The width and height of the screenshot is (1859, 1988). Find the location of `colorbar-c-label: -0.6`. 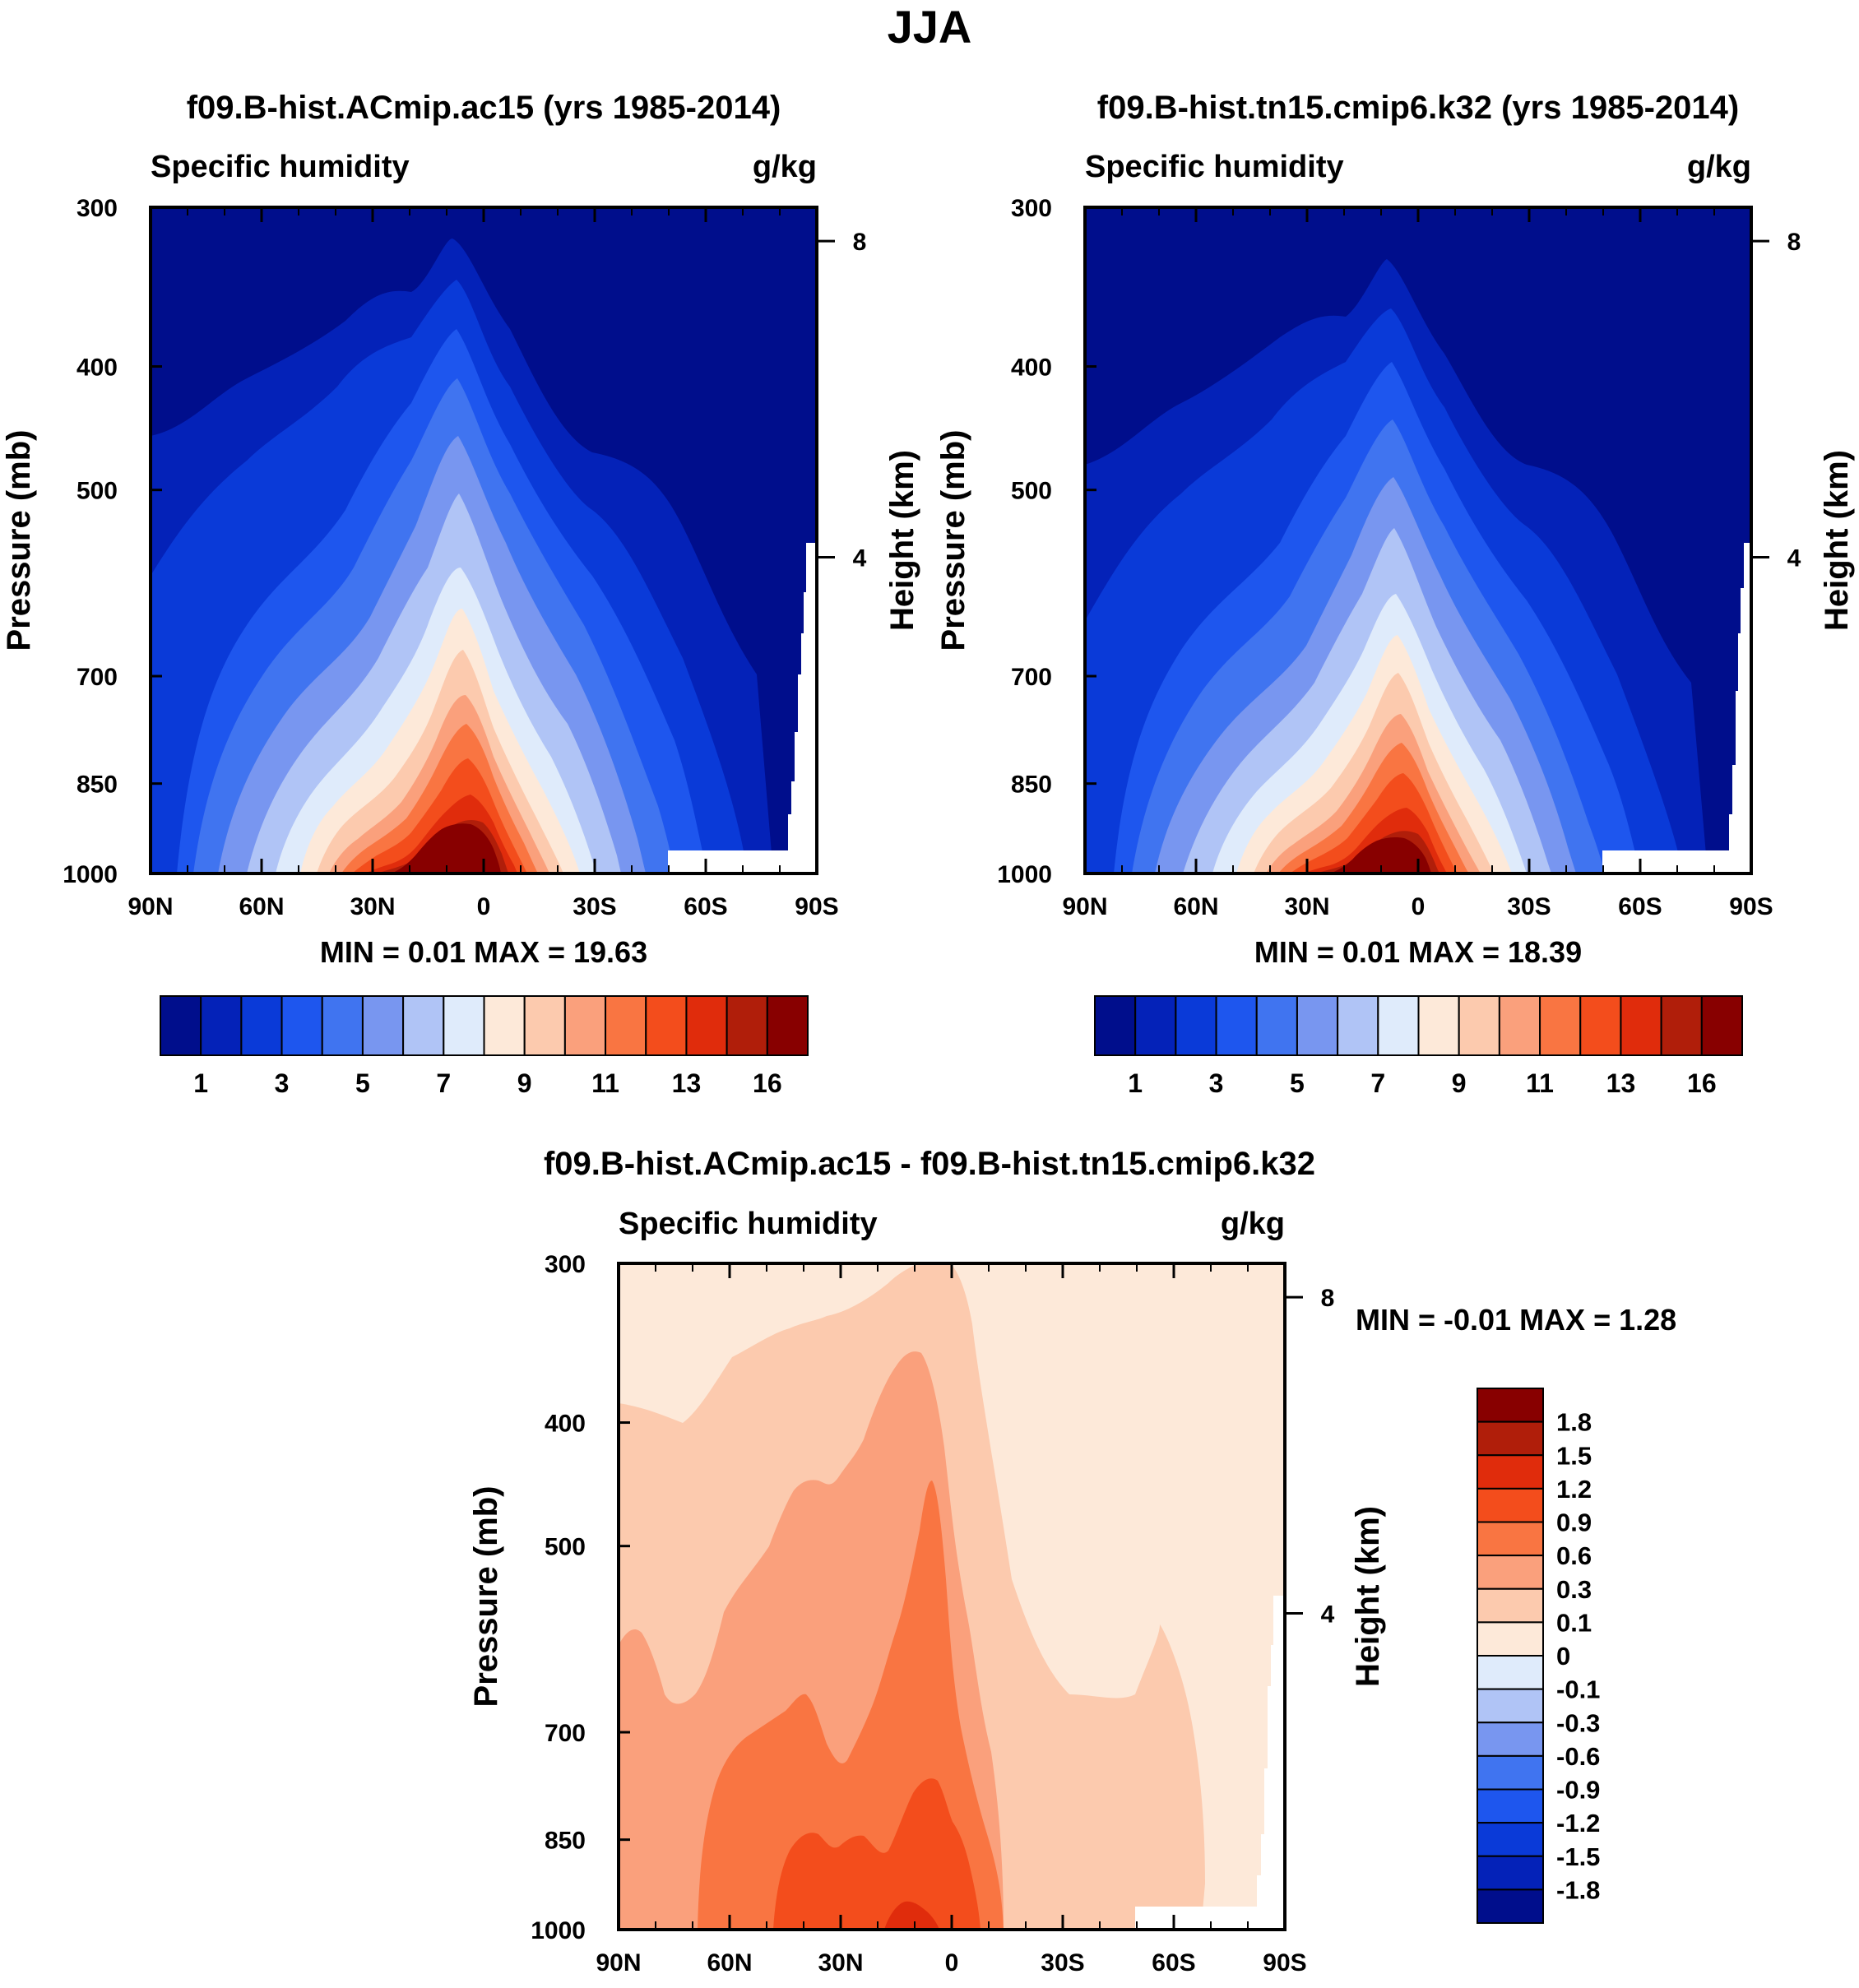

colorbar-c-label: -0.6 is located at coordinates (1578, 1756).